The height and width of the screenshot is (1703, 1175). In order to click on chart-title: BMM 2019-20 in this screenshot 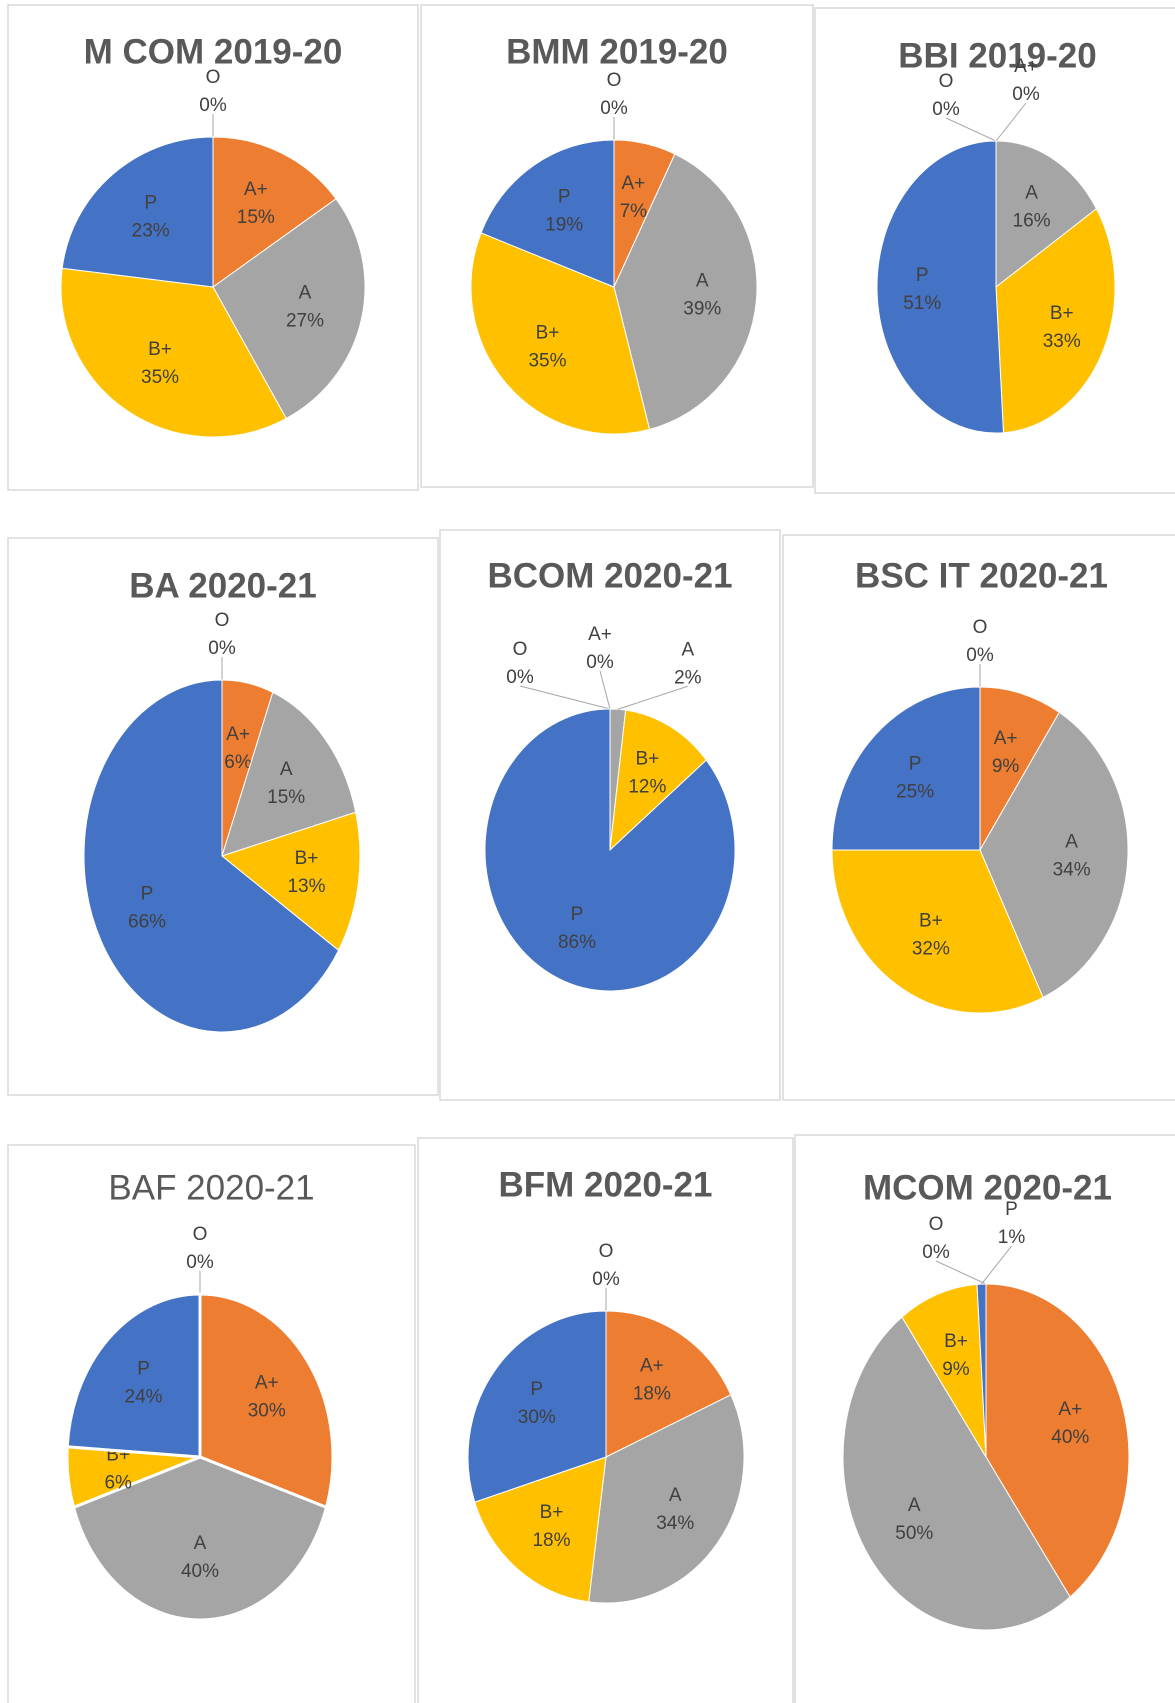, I will do `click(617, 51)`.